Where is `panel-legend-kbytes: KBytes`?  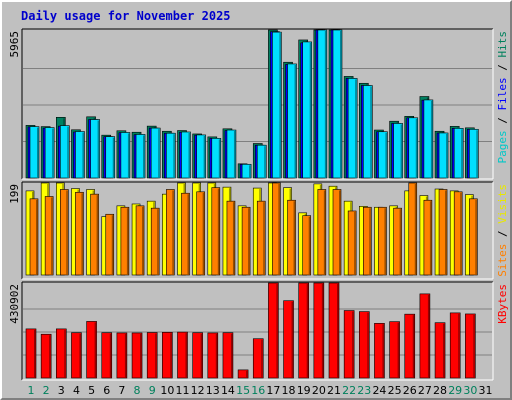 panel-legend-kbytes: KBytes is located at coordinates (502, 304).